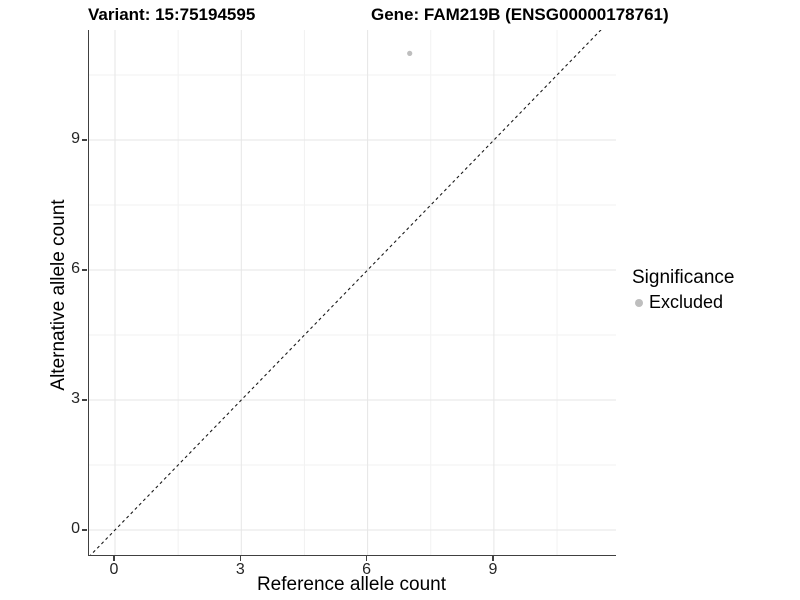  Describe the element at coordinates (683, 277) in the screenshot. I see `legend-title: Significance` at that location.